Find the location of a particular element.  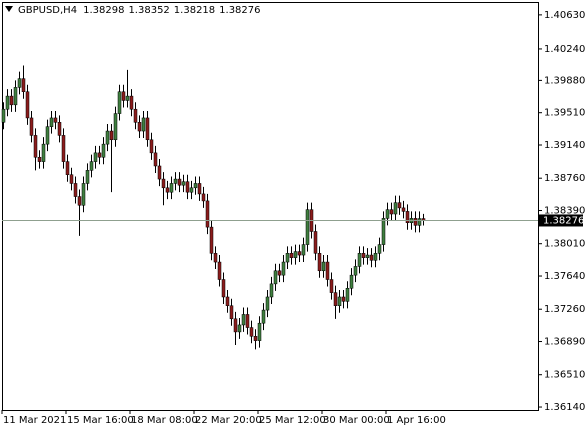

y-tick-label: 1.39140 is located at coordinates (564, 145).